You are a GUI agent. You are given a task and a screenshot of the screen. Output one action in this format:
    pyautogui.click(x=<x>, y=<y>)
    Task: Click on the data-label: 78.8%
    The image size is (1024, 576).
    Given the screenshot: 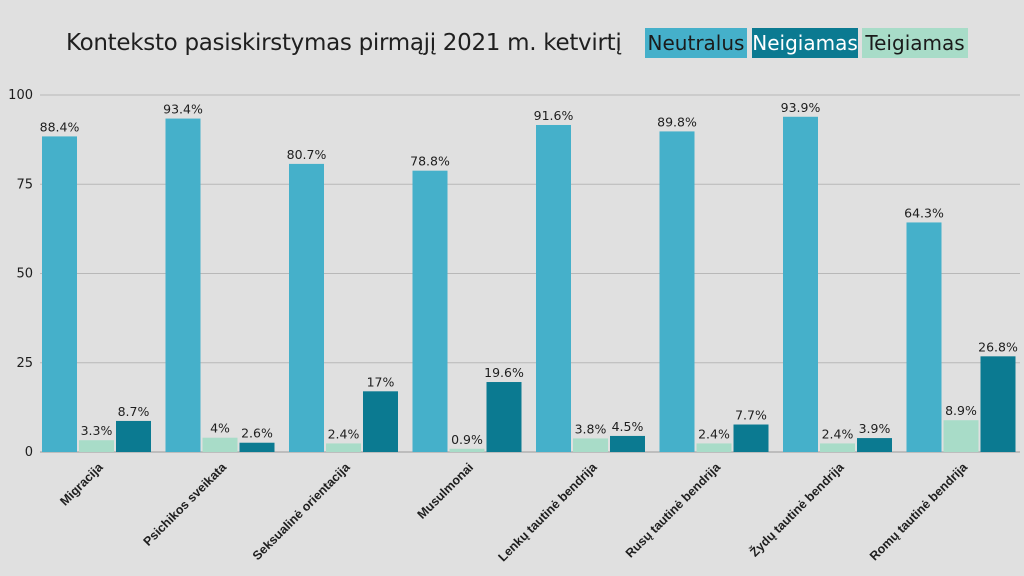 What is the action you would take?
    pyautogui.click(x=430, y=161)
    